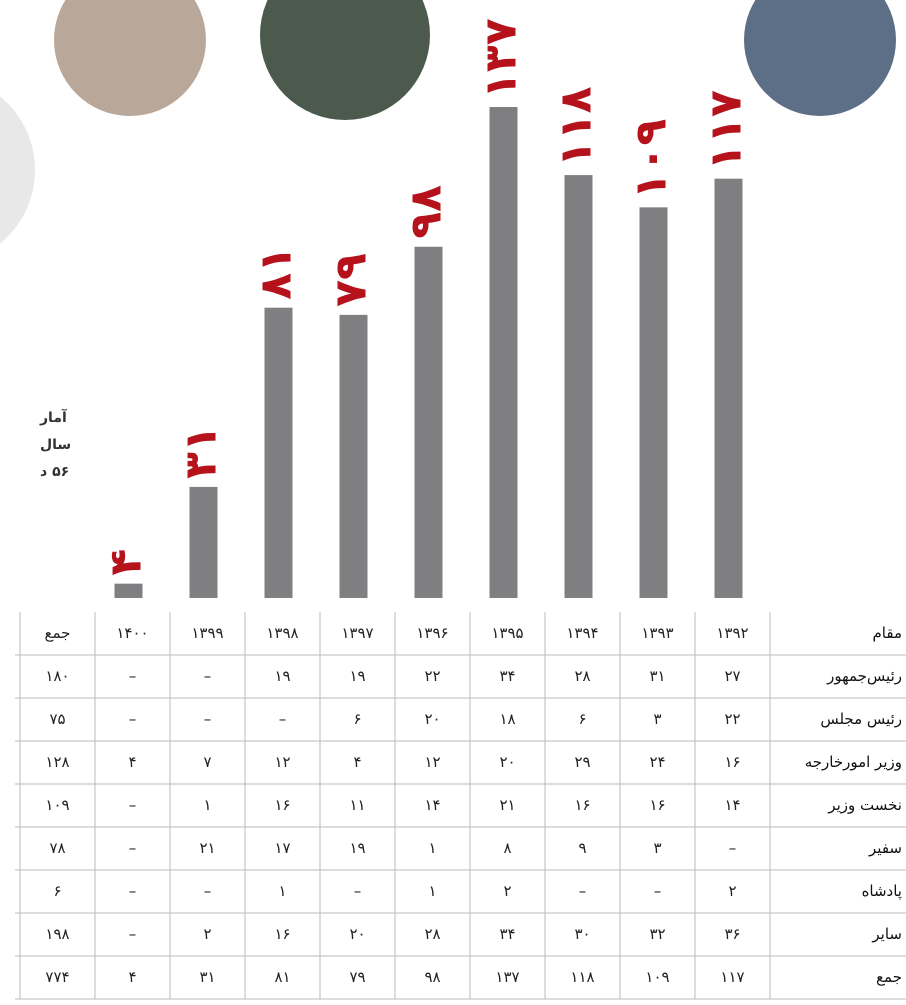 This screenshot has width=906, height=1005. Describe the element at coordinates (357, 977) in the screenshot. I see `table-cell: ۷۹` at that location.